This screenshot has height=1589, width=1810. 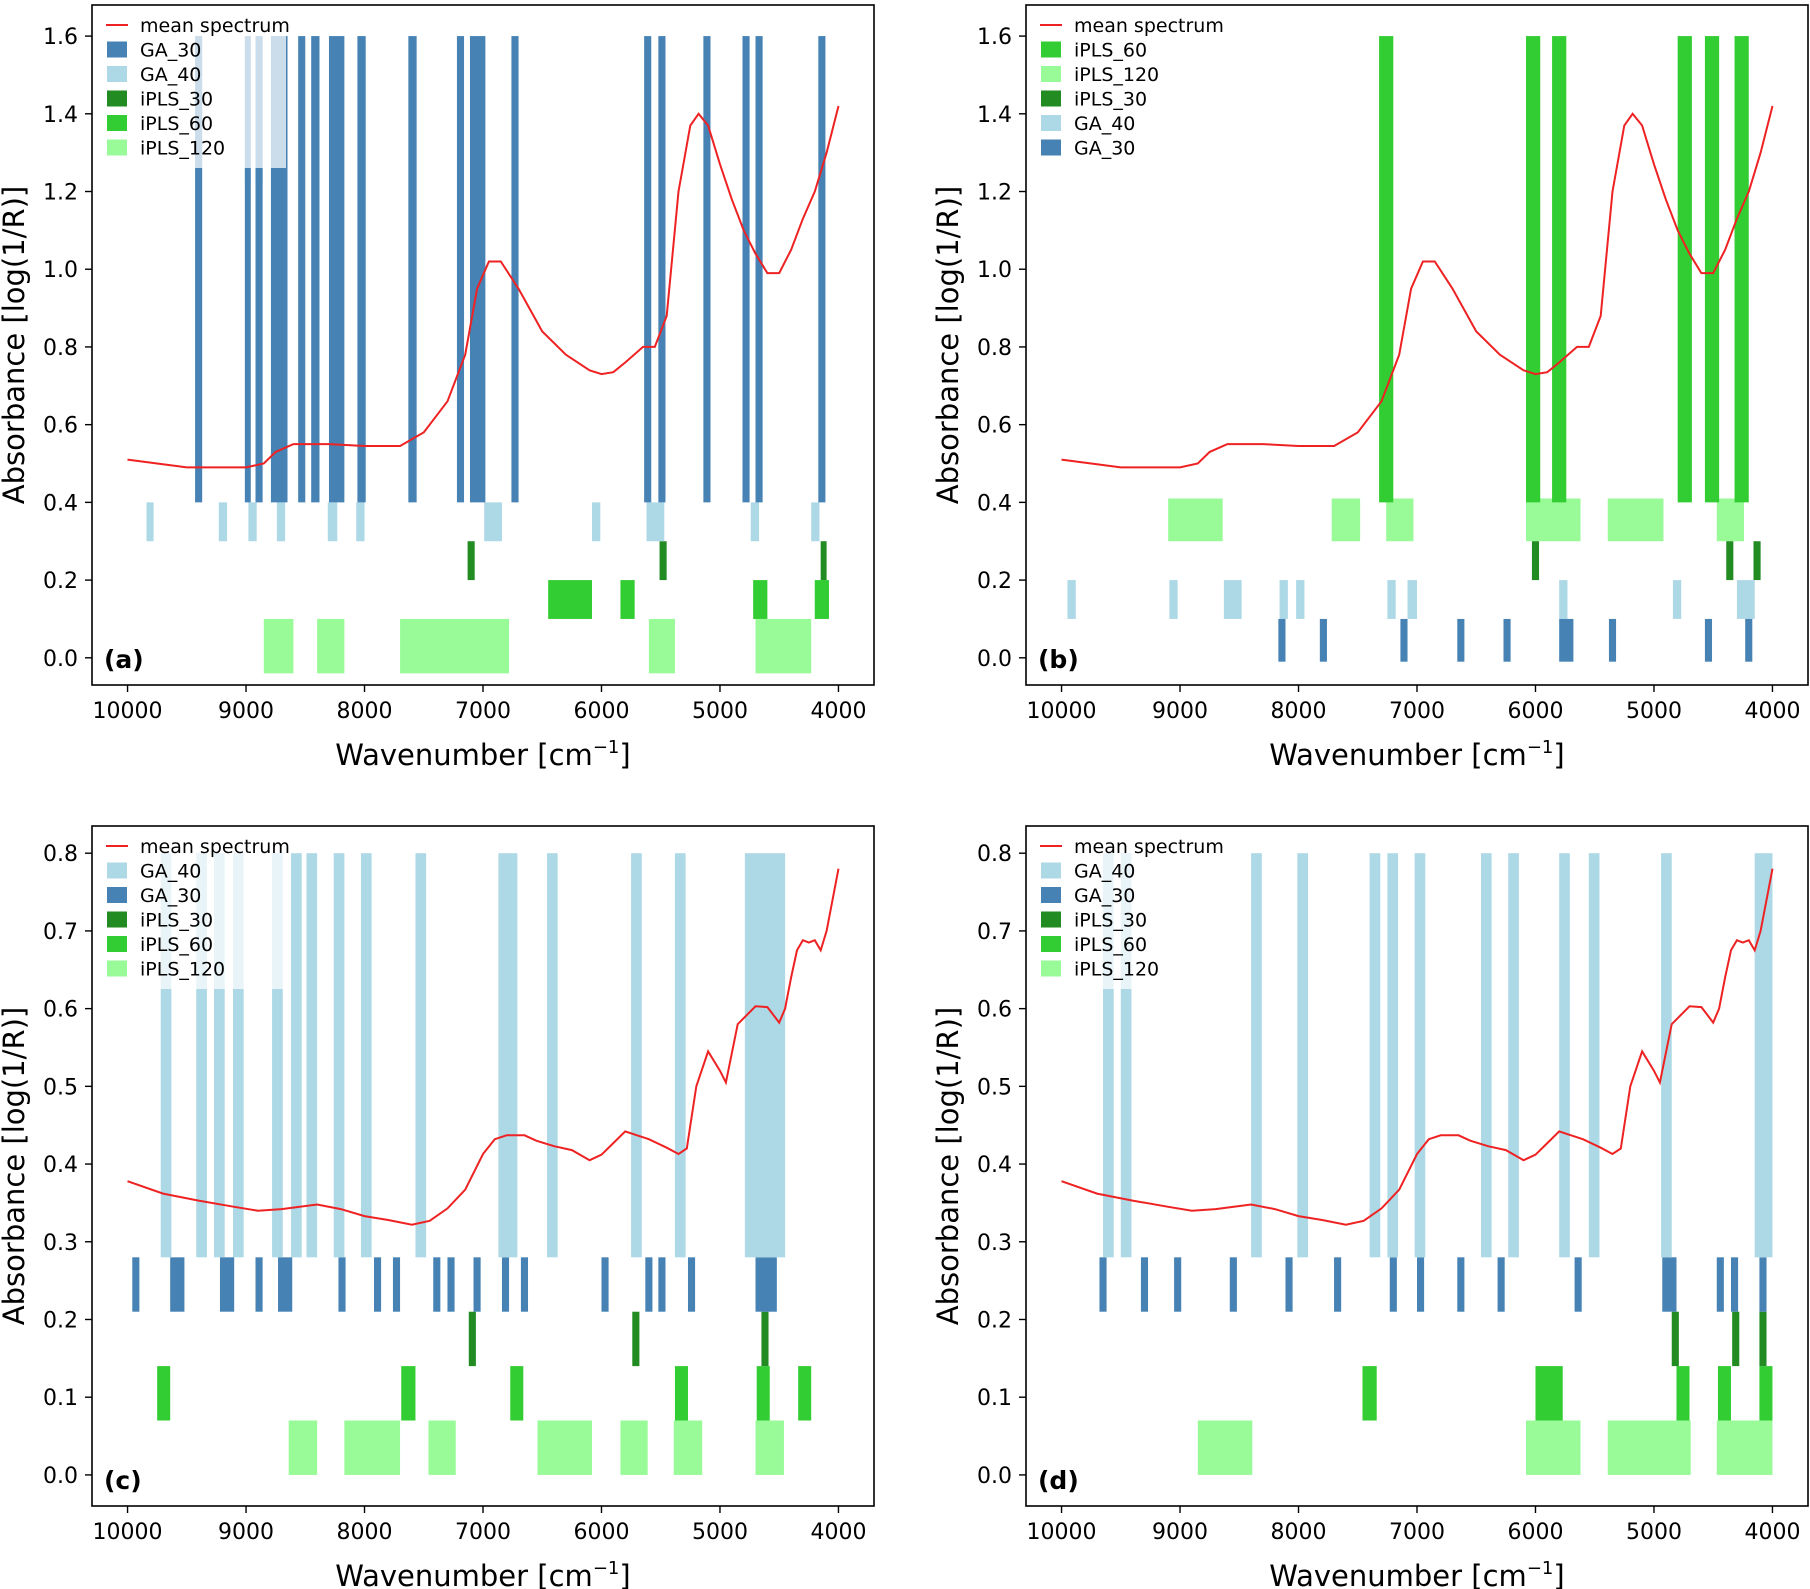 What do you see at coordinates (1104, 124) in the screenshot?
I see `legend-label: GA_40` at bounding box center [1104, 124].